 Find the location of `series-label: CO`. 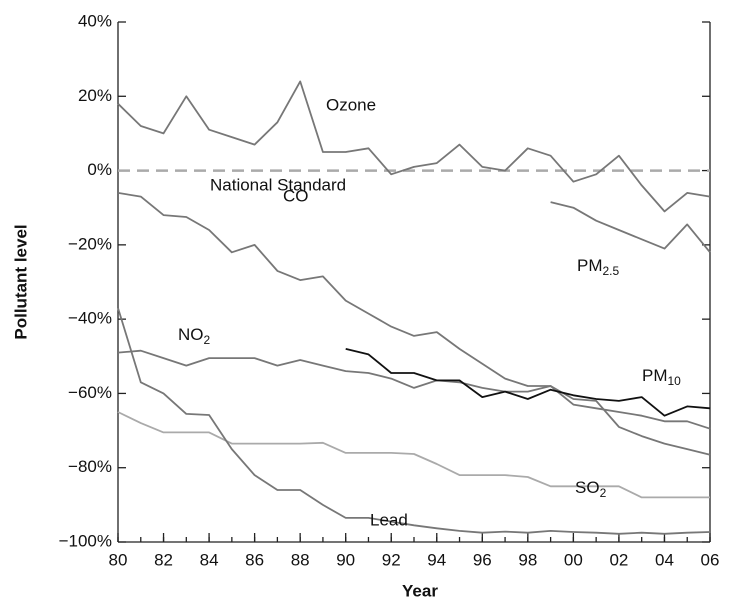

series-label: CO is located at coordinates (296, 195).